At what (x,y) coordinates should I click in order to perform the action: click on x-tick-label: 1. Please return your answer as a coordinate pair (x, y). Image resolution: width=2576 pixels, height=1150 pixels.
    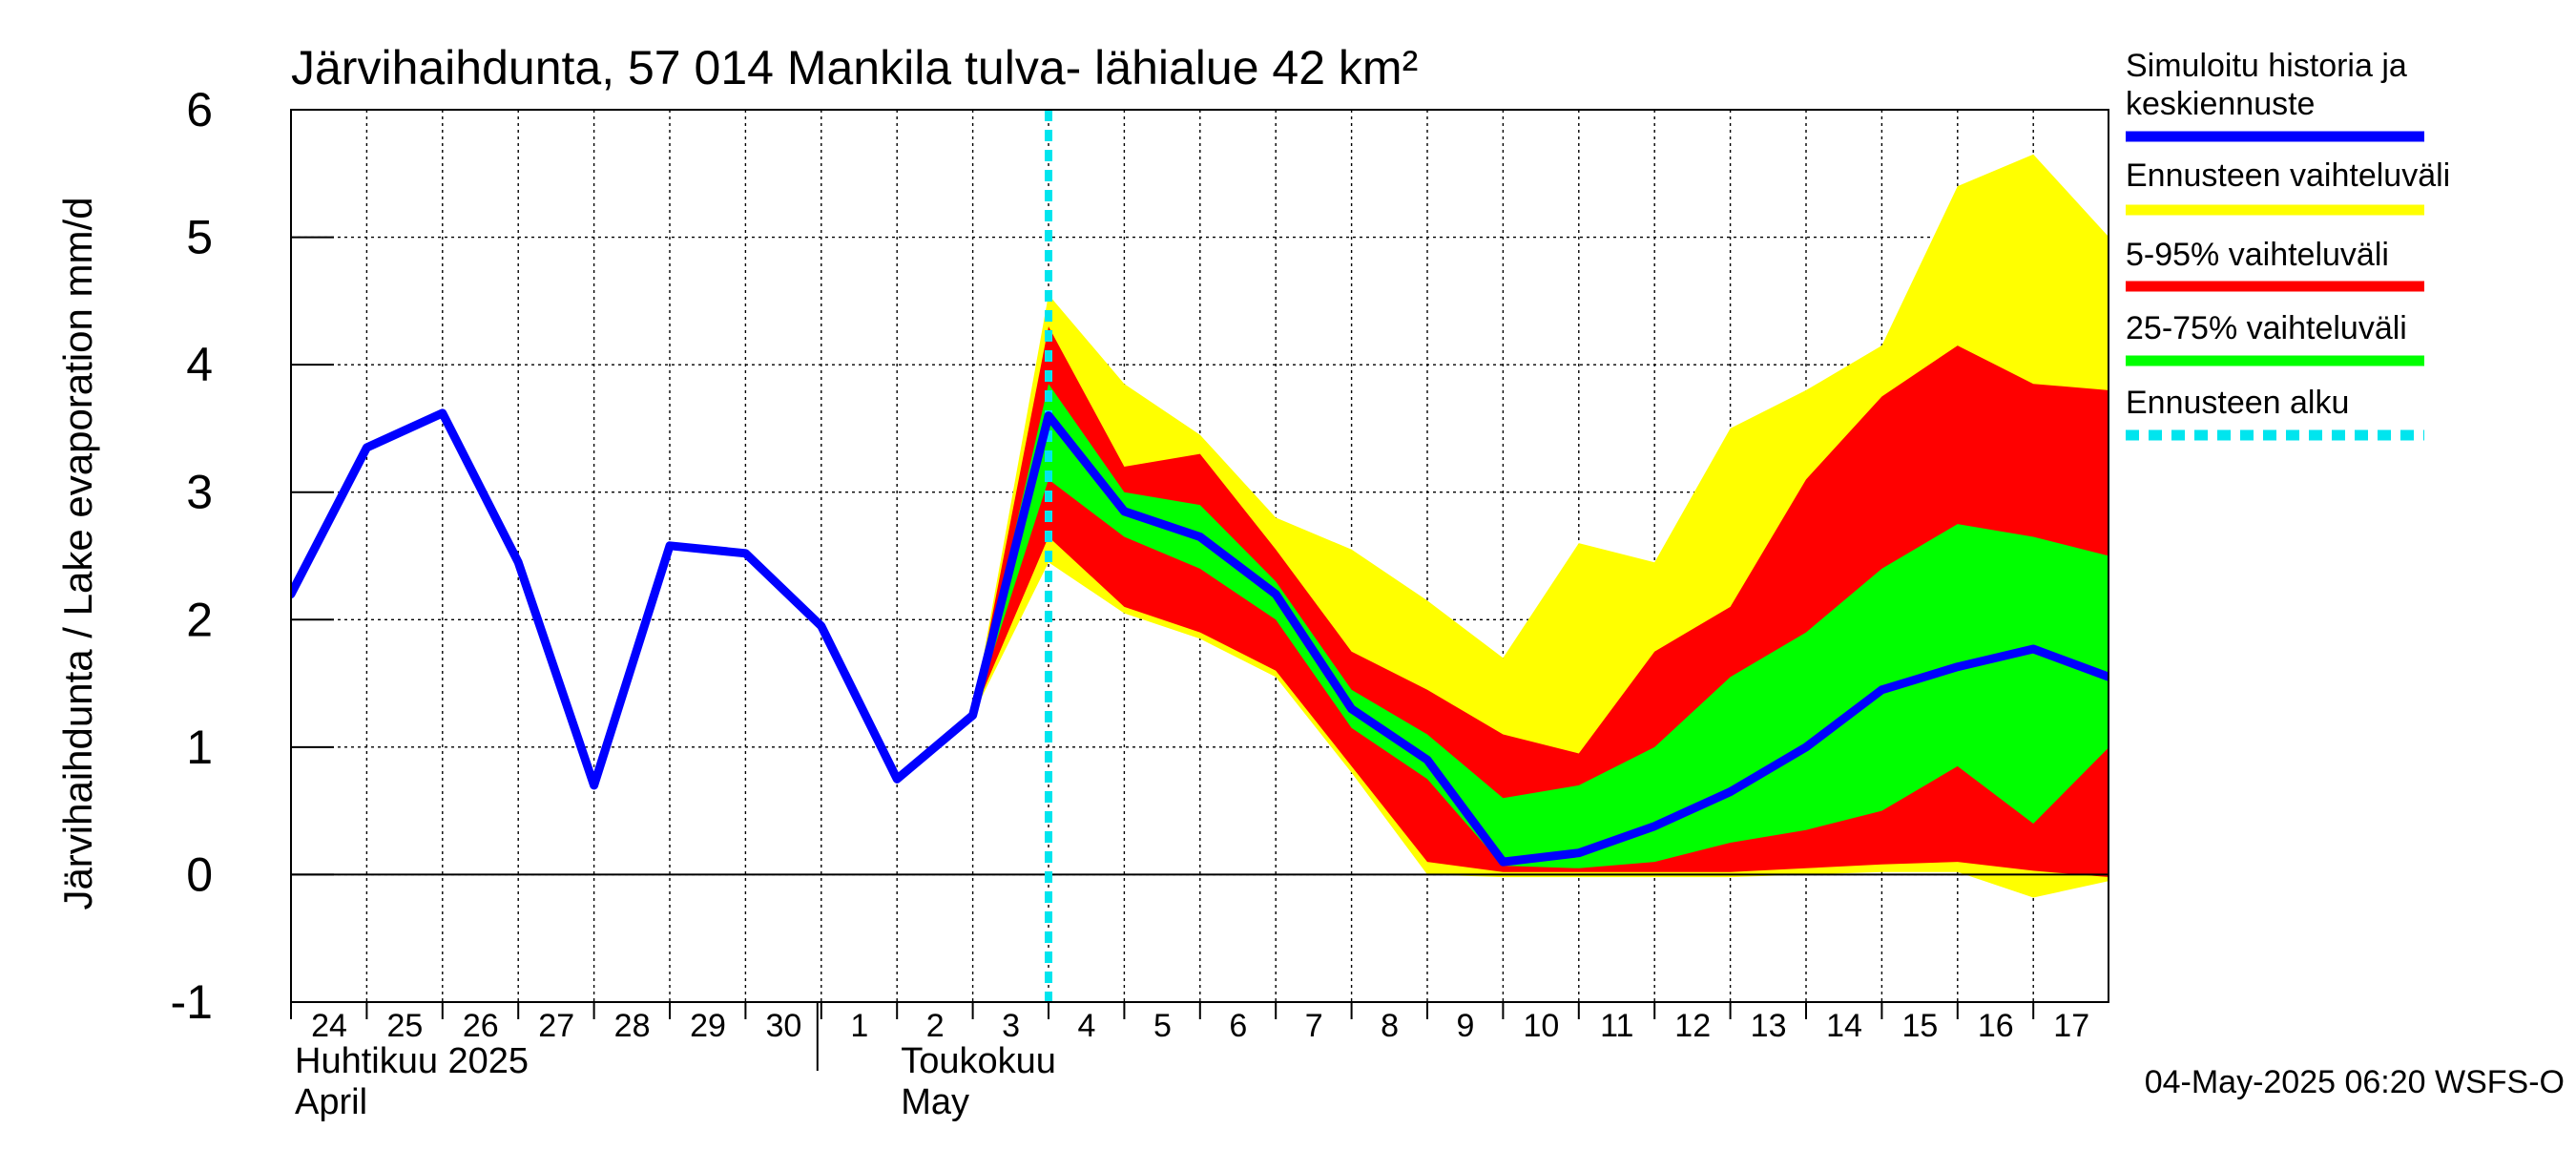
    Looking at the image, I should click on (859, 1026).